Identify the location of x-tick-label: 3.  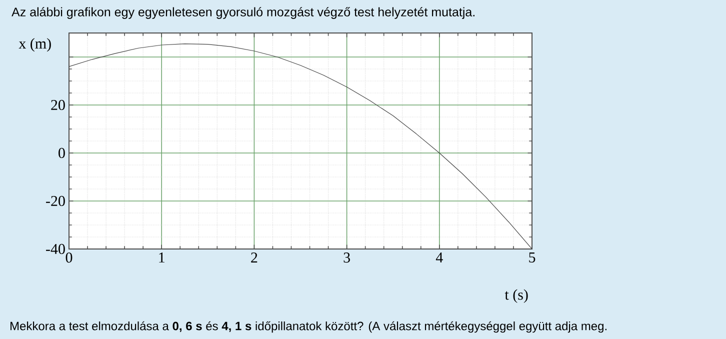
(347, 257).